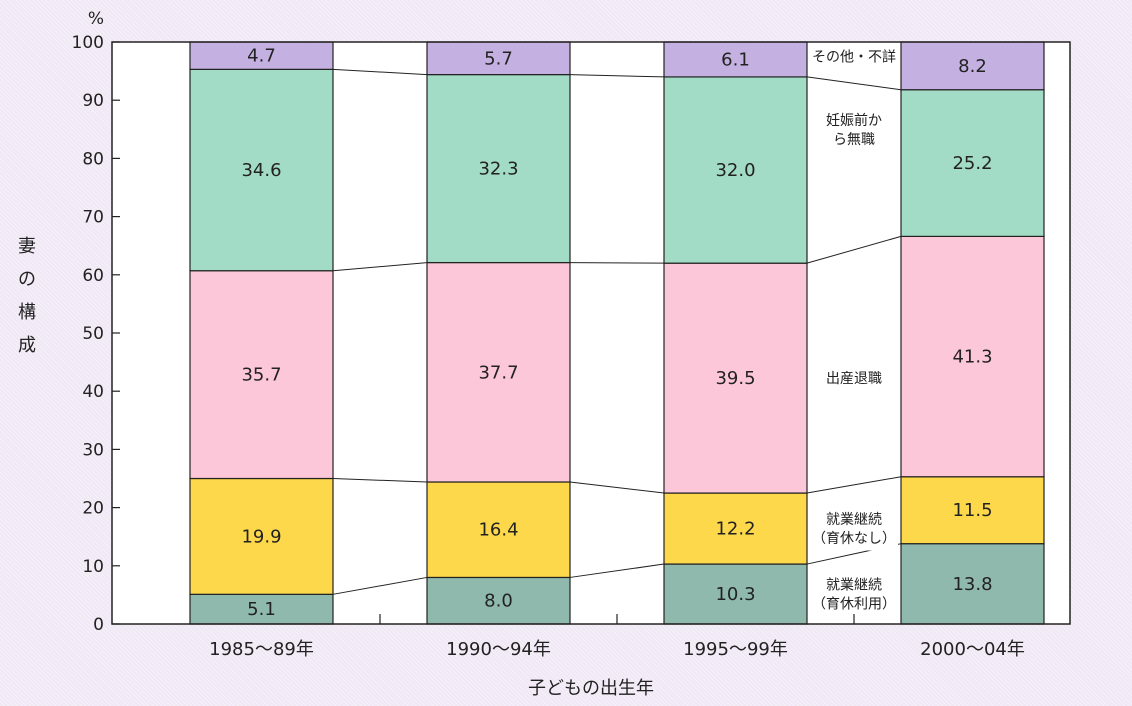 The image size is (1132, 706). I want to click on bar-value-label: 4.7, so click(261, 56).